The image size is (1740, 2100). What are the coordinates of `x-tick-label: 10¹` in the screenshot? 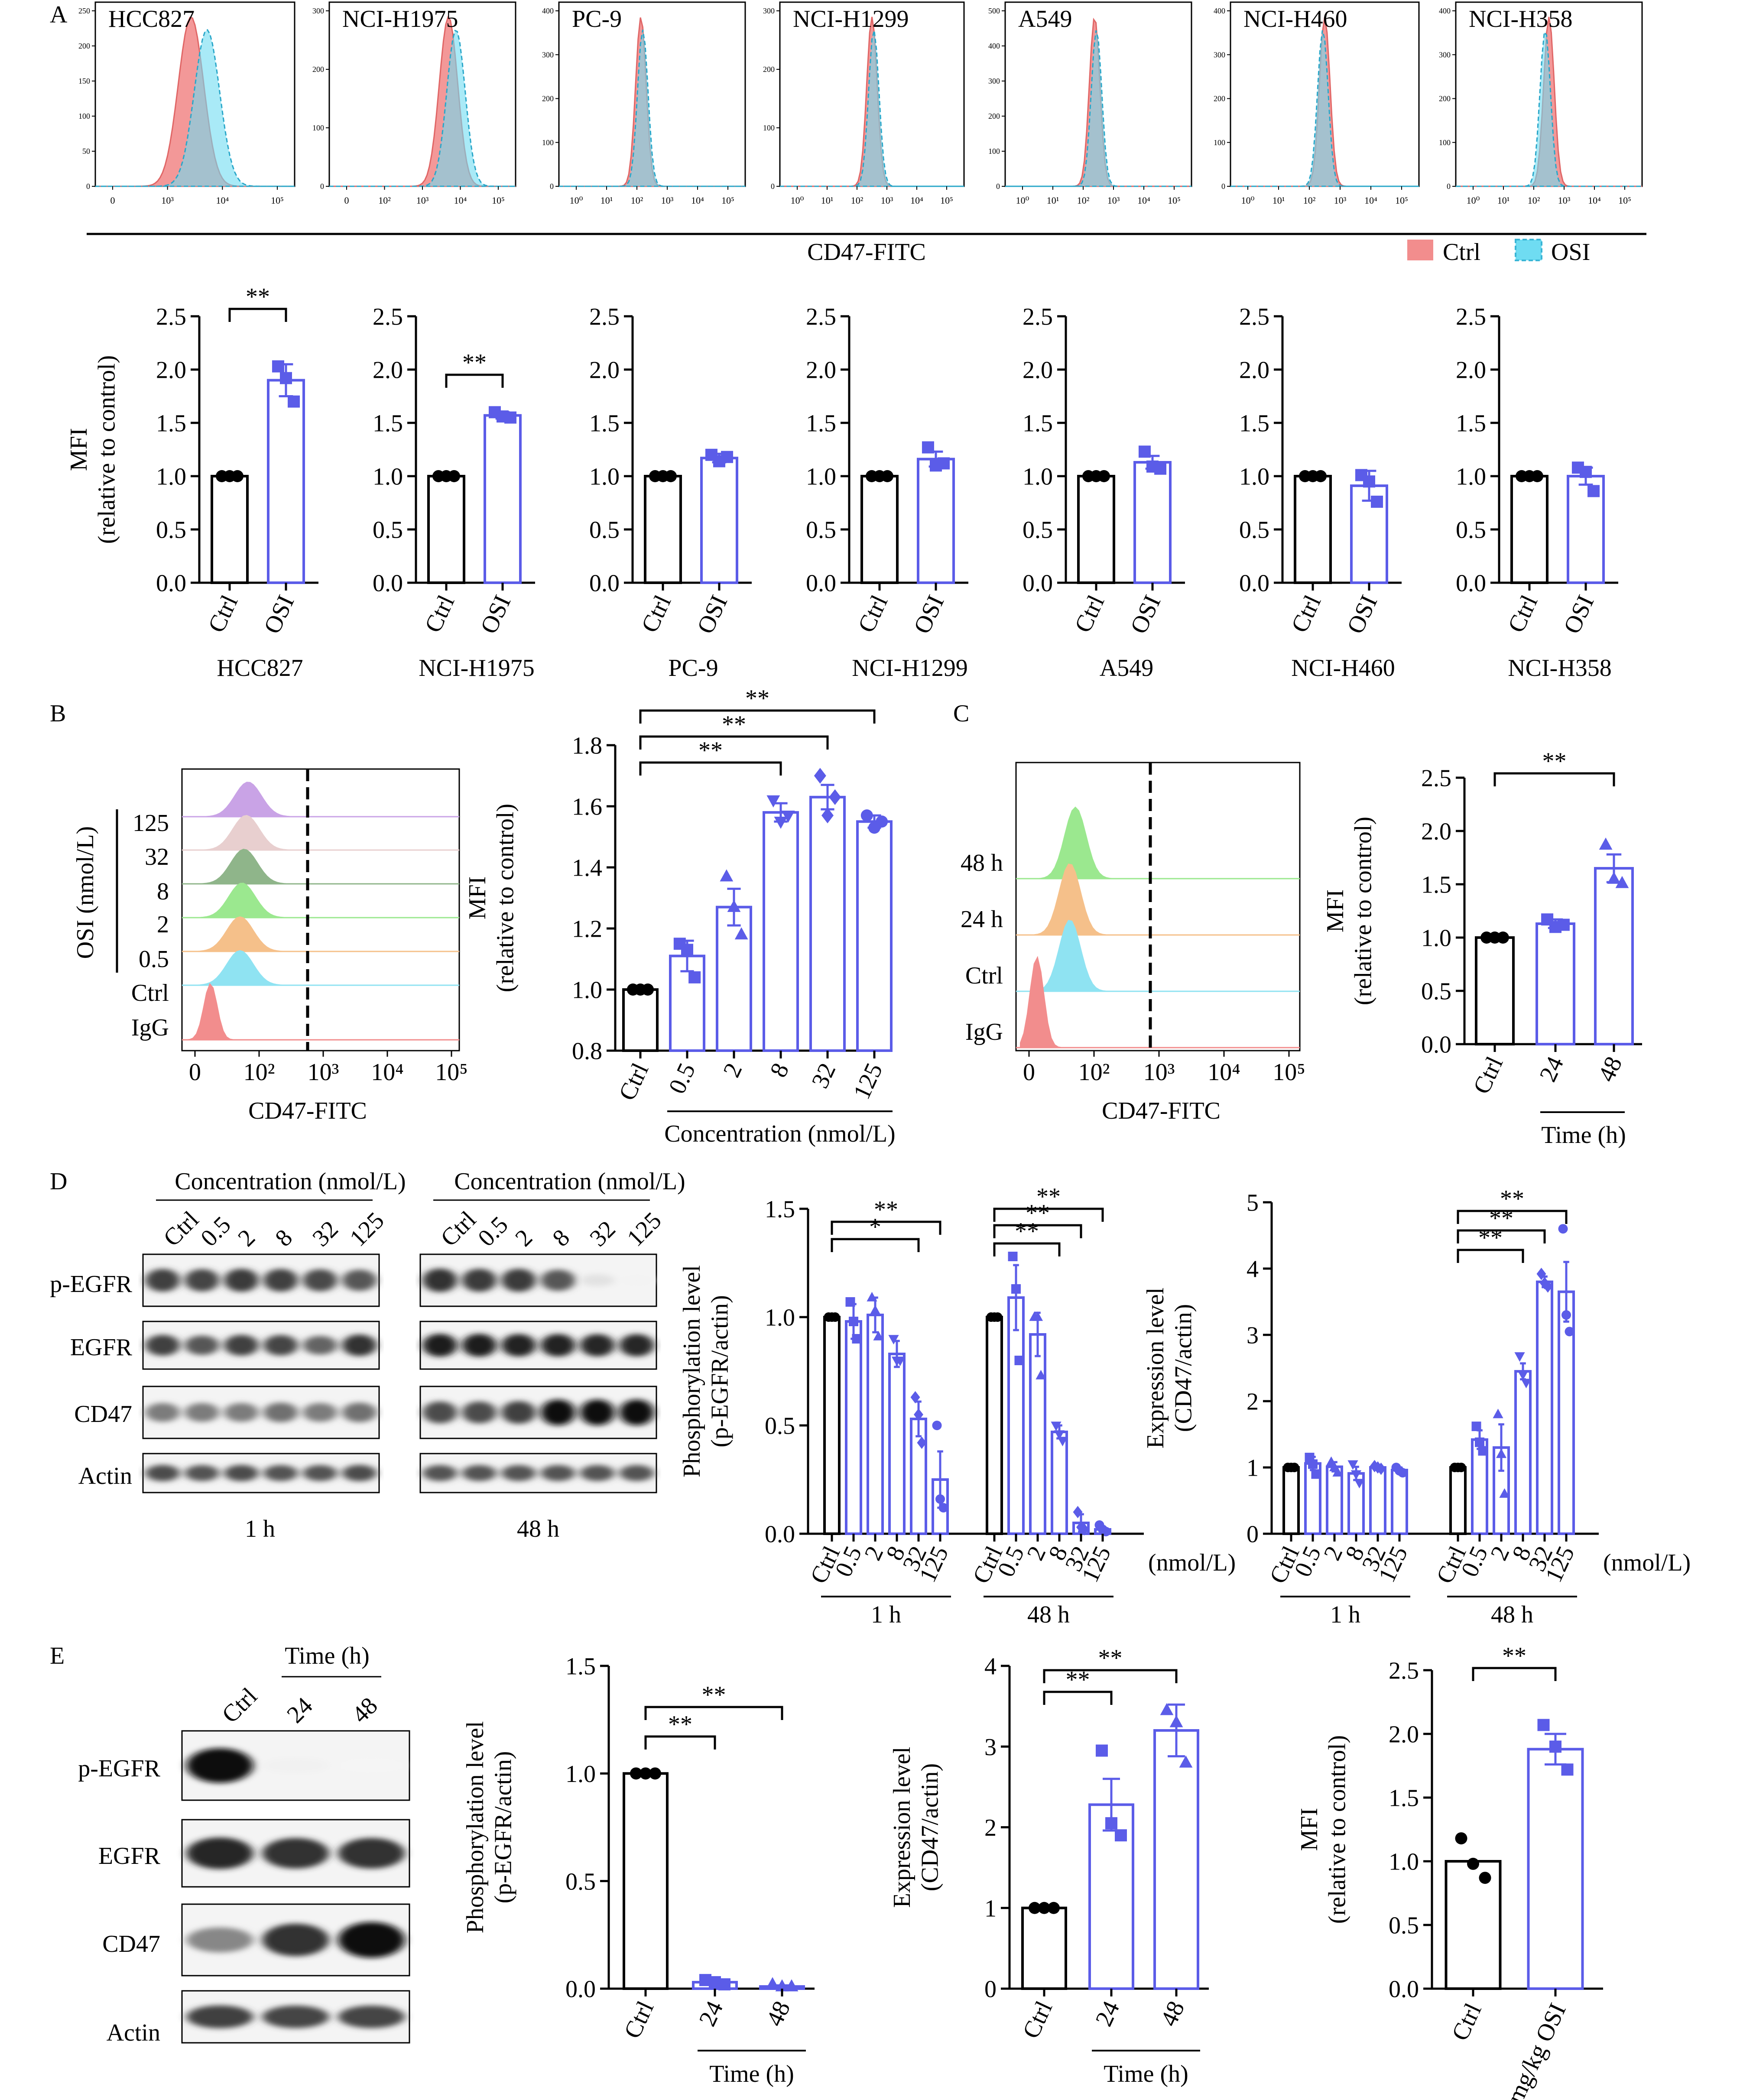 It's located at (1053, 200).